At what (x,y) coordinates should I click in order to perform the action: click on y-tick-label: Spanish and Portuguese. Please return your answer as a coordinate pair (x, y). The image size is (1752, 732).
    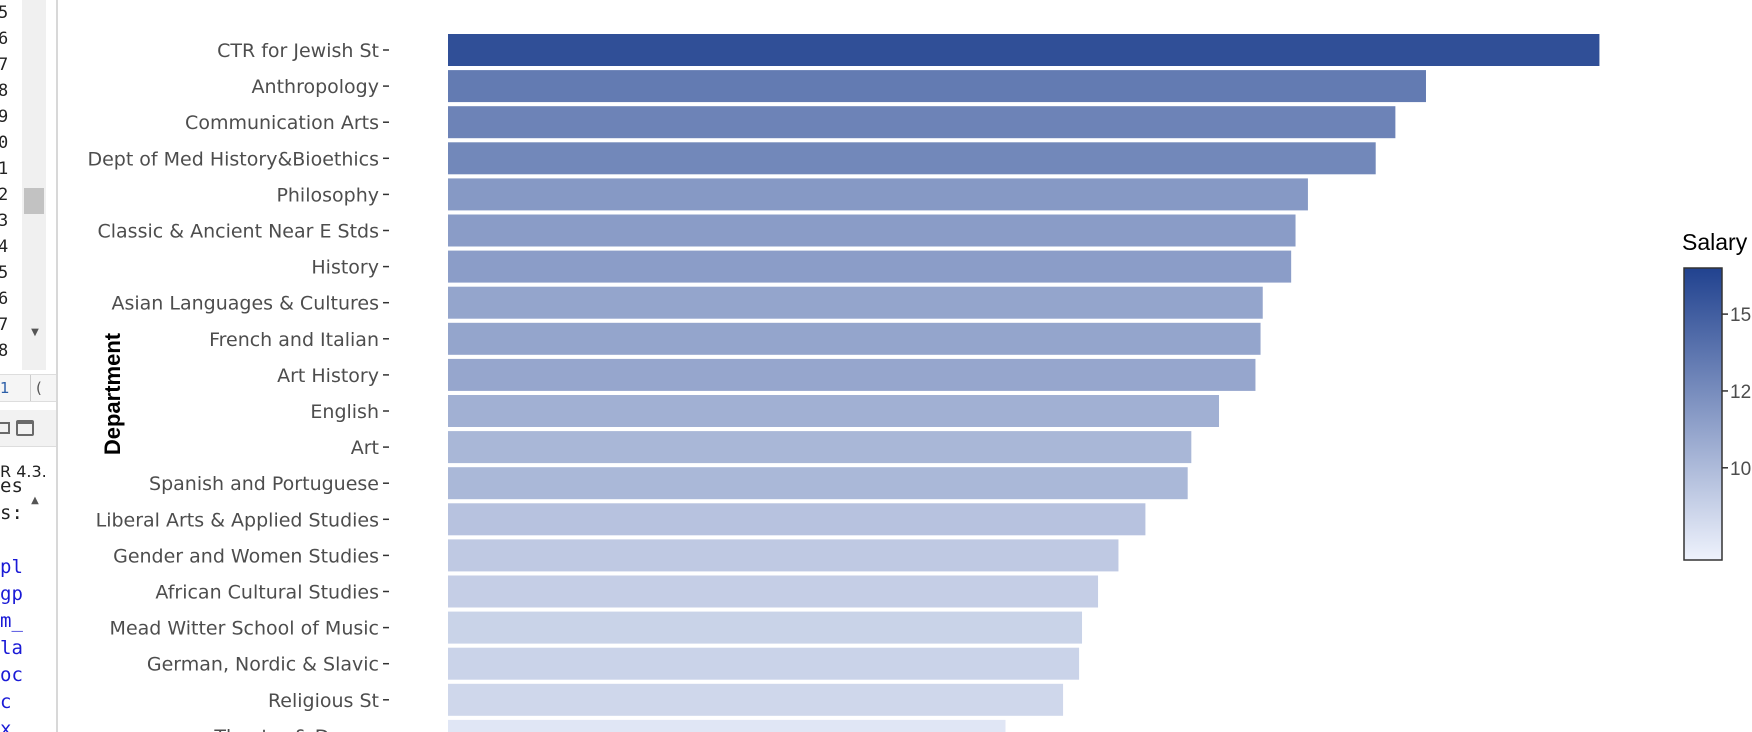
    Looking at the image, I should click on (264, 484).